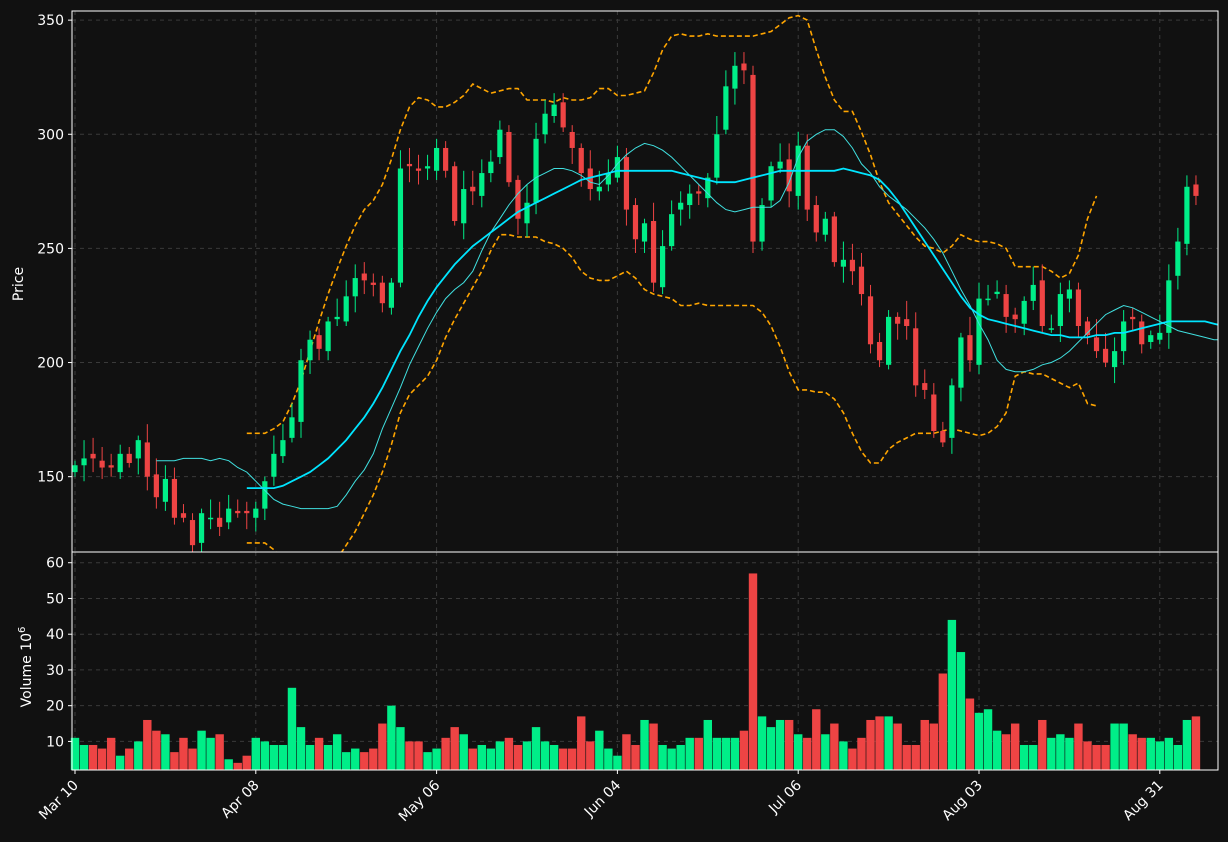 The width and height of the screenshot is (1228, 842). What do you see at coordinates (19, 284) in the screenshot?
I see `price-axis-title: Price` at bounding box center [19, 284].